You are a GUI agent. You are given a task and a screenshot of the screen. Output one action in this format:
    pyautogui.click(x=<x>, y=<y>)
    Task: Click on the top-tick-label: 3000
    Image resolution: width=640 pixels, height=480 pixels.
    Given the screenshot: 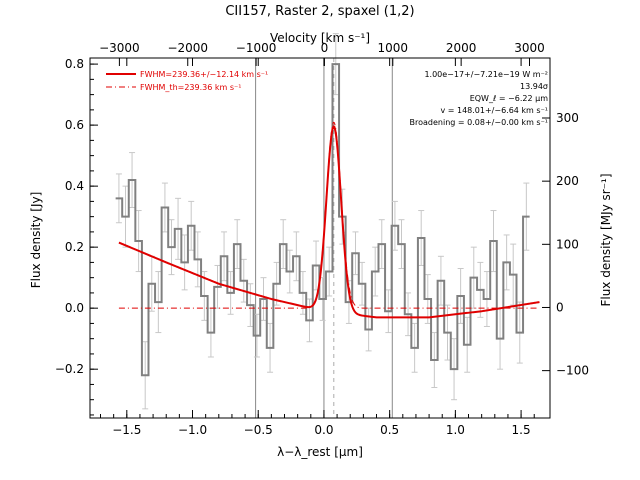 What is the action you would take?
    pyautogui.click(x=529, y=48)
    